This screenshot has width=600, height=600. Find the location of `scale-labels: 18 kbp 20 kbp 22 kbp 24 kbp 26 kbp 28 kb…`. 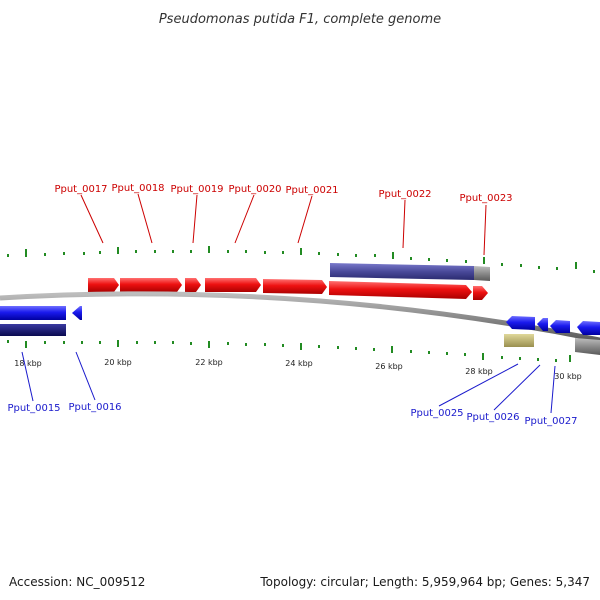

scale-labels: 18 kbp 20 kbp 22 kbp 24 kbp 26 kbp 28 kb… is located at coordinates (298, 369).